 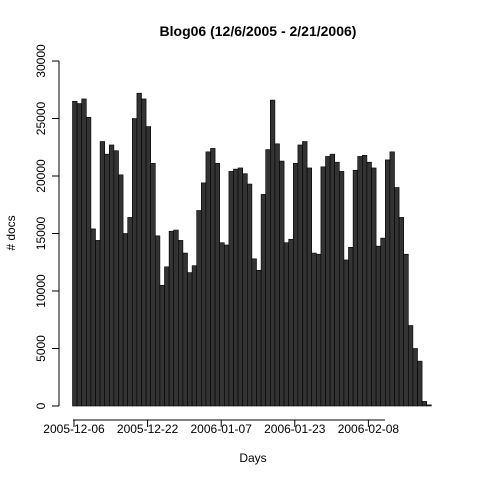 What do you see at coordinates (369, 429) in the screenshot?
I see `x-tick-label-4: 2006-02-08` at bounding box center [369, 429].